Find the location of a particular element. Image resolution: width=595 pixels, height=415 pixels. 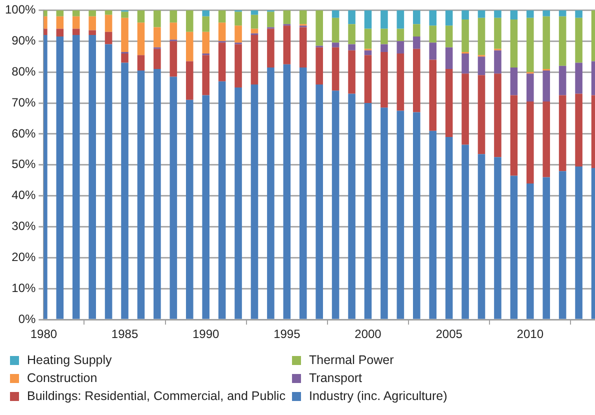

y-tick-label: 0% is located at coordinates (27, 319).